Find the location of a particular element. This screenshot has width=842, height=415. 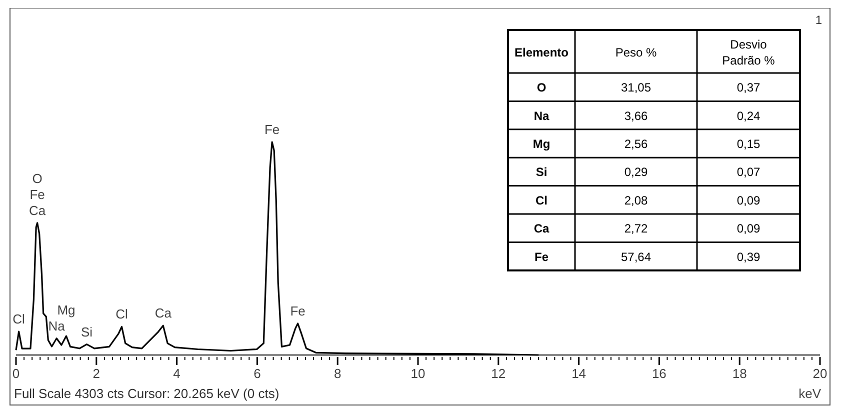

data-label: 2,08 is located at coordinates (636, 200).